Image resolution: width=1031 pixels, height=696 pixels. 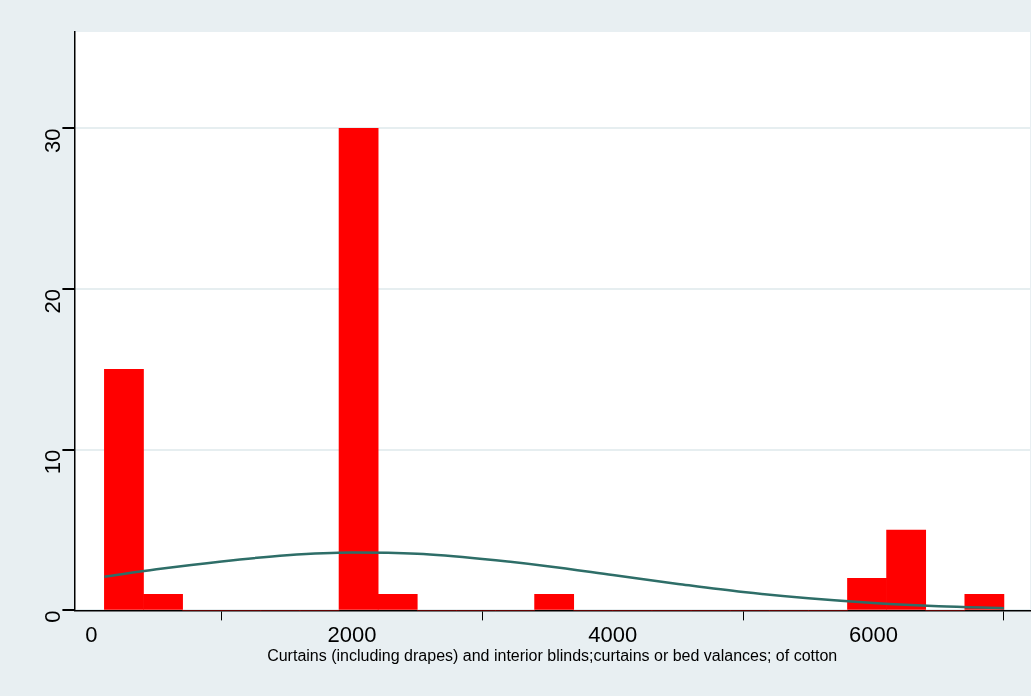 What do you see at coordinates (91, 634) in the screenshot?
I see `x-tick-label: 0` at bounding box center [91, 634].